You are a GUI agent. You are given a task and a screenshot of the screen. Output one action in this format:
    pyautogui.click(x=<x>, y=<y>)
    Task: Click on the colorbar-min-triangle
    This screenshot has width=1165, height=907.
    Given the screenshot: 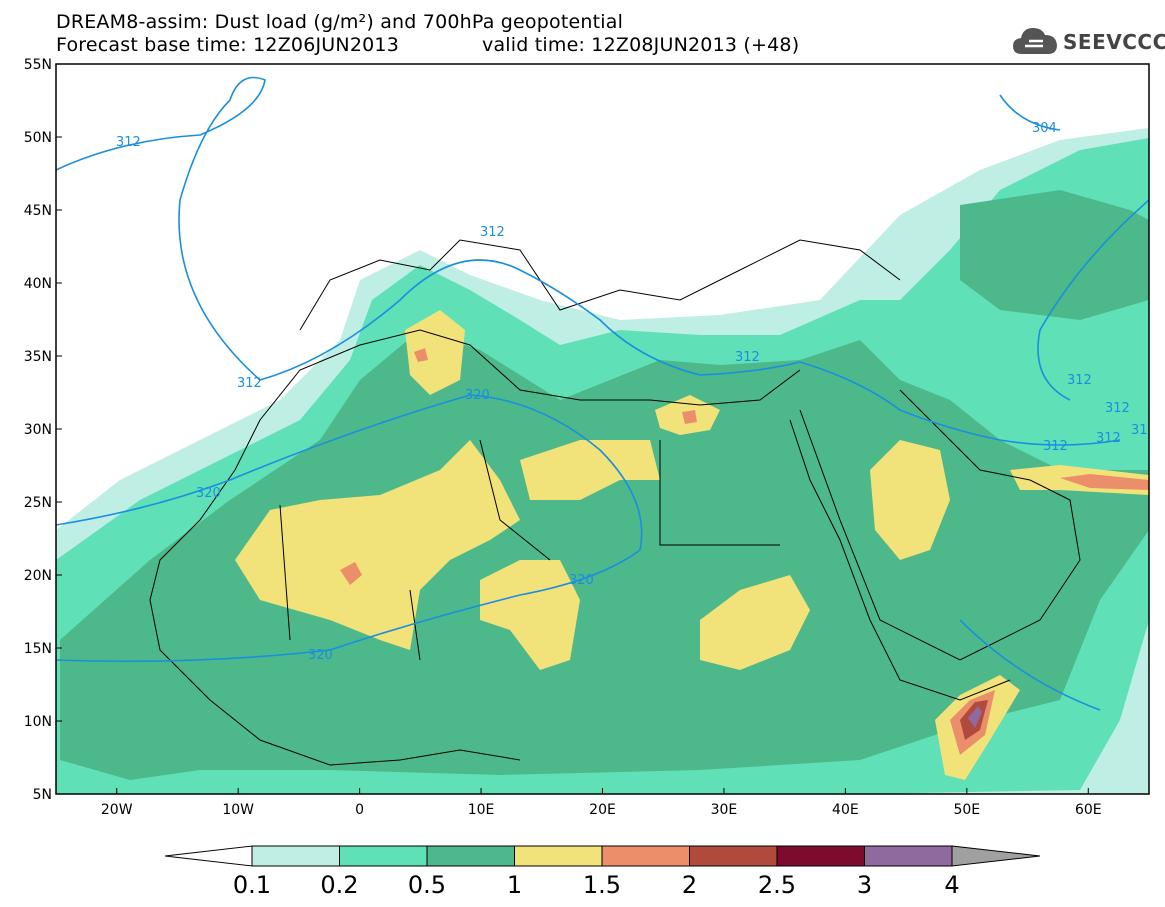 What is the action you would take?
    pyautogui.click(x=208, y=856)
    